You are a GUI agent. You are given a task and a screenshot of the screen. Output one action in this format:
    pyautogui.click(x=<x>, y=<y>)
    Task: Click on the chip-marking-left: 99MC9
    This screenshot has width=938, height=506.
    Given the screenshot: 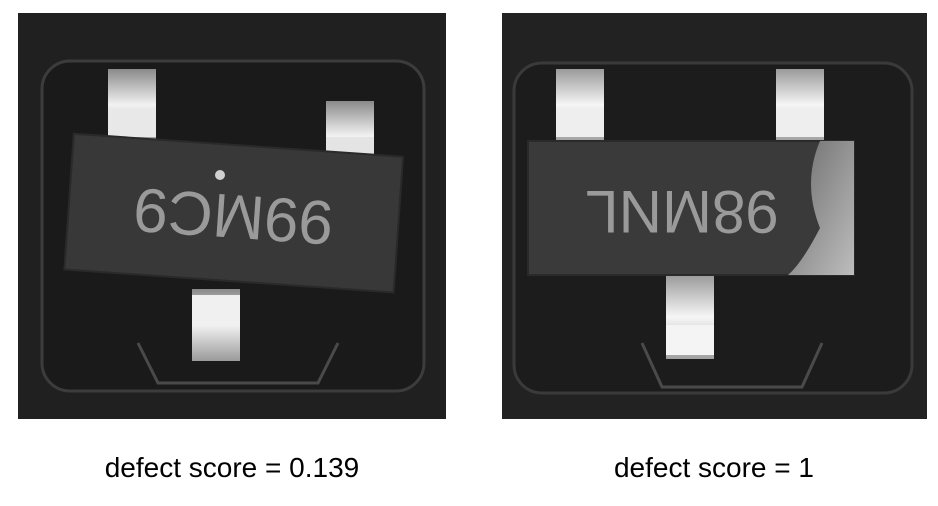 What is the action you would take?
    pyautogui.click(x=233, y=215)
    